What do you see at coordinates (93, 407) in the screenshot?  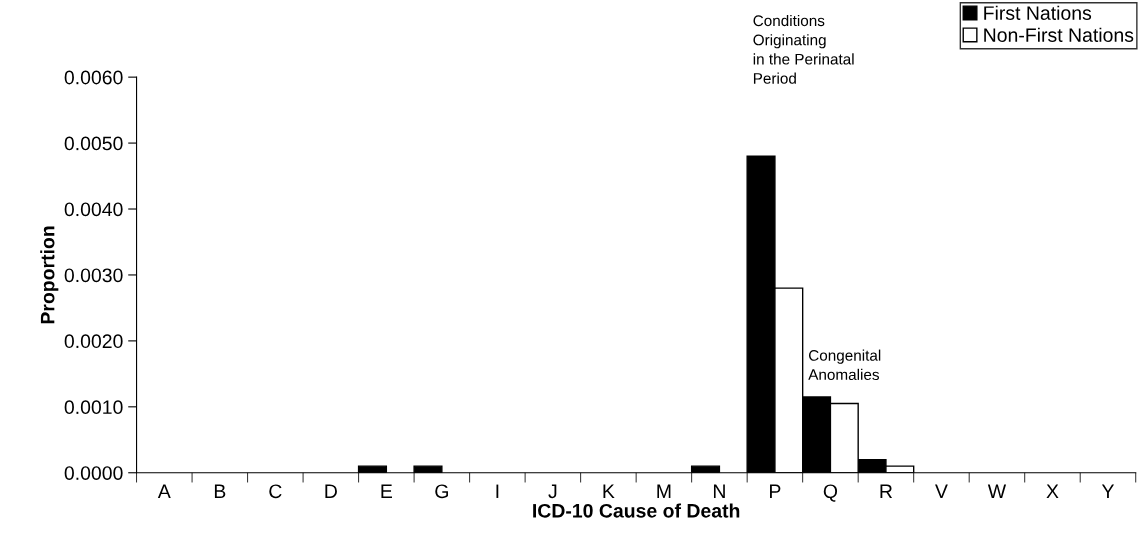 I see `y-tick-label: 0.0010` at bounding box center [93, 407].